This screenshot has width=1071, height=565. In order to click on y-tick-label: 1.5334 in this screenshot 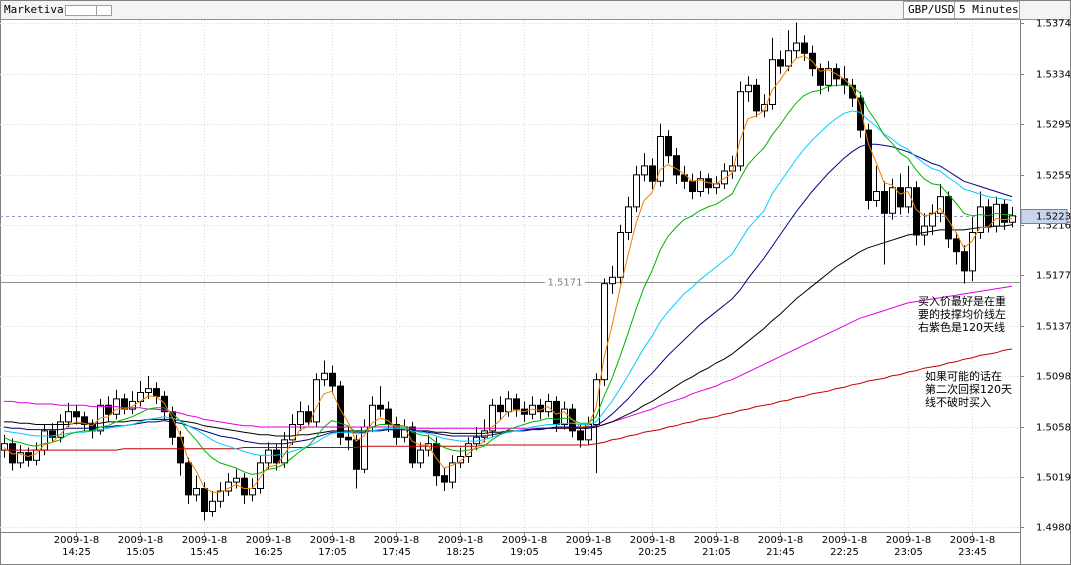, I will do `click(1053, 75)`.